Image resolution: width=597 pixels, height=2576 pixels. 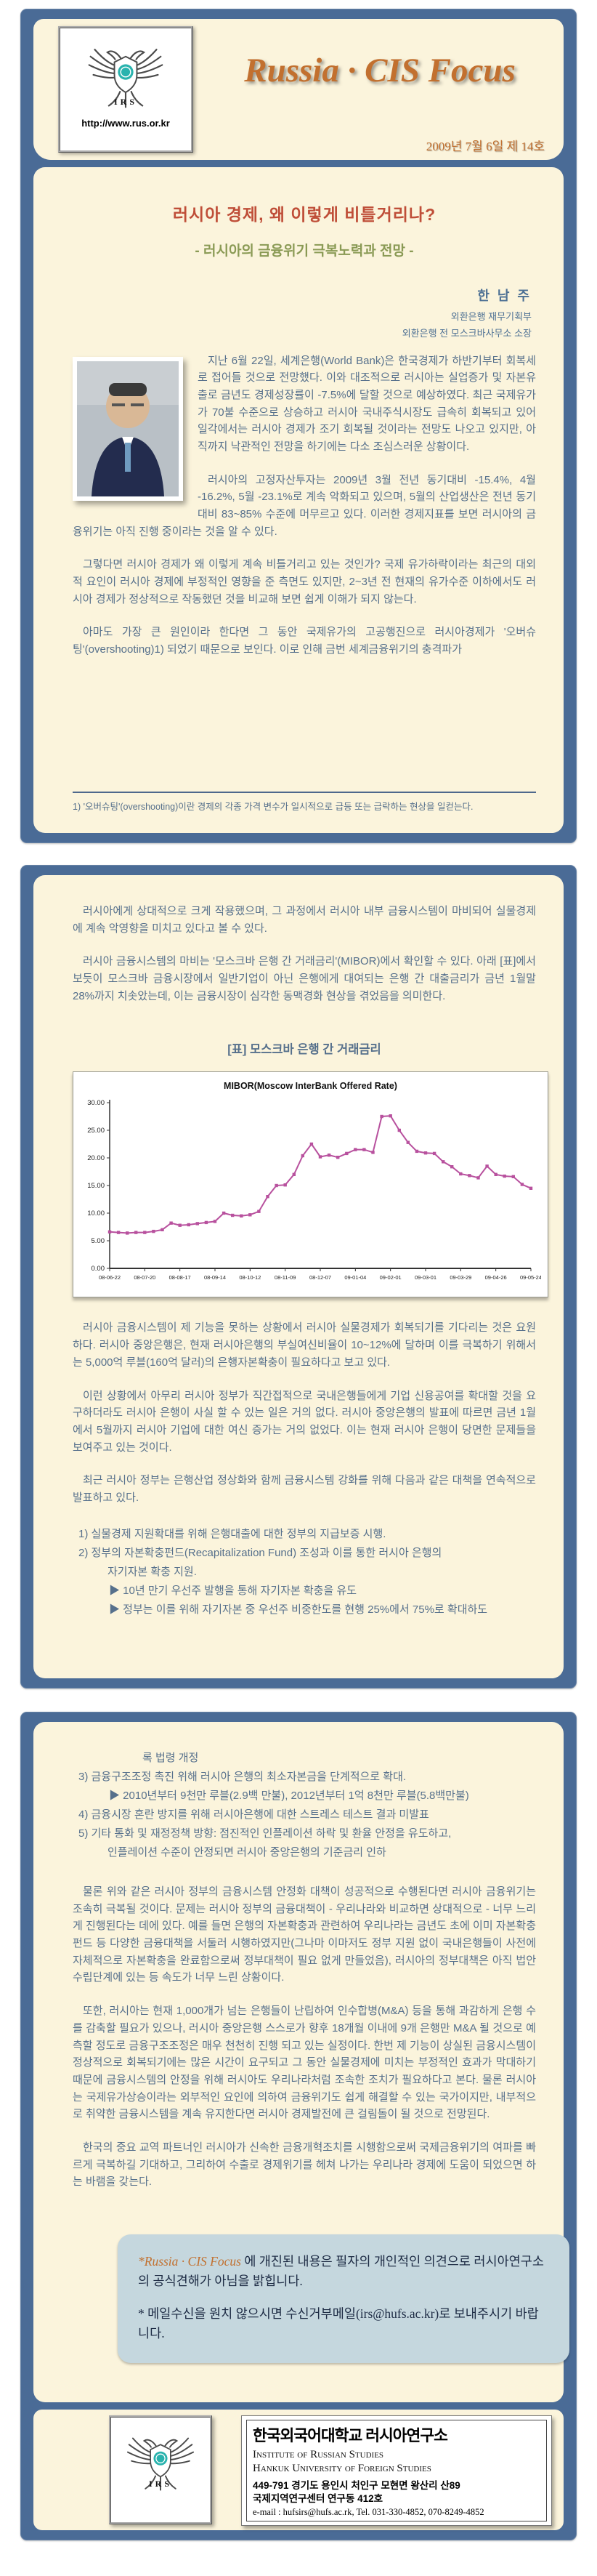 I want to click on chart-caption: [표] 모스크바 은행 간 거래금리, so click(x=304, y=1050).